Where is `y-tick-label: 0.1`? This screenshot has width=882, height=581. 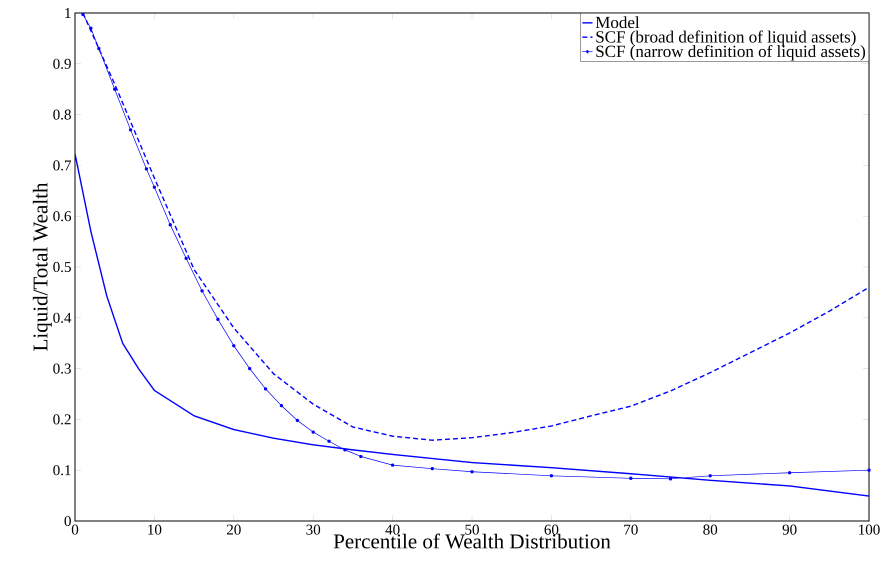 y-tick-label: 0.1 is located at coordinates (62, 470).